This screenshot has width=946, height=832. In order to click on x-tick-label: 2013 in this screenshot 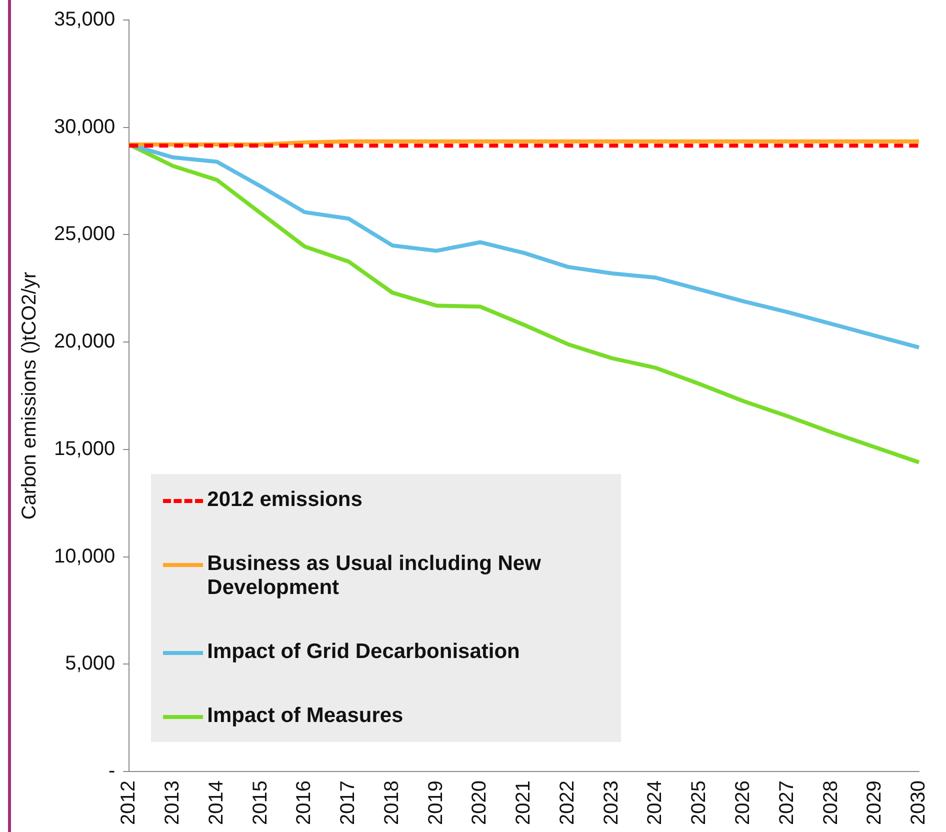, I will do `click(173, 803)`.